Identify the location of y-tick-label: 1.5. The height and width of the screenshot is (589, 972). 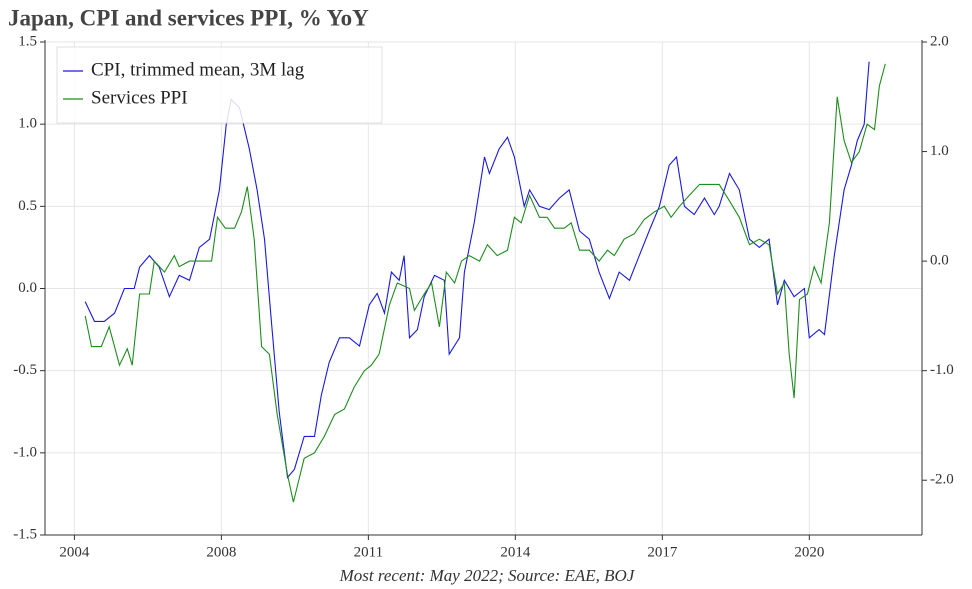
(27, 41).